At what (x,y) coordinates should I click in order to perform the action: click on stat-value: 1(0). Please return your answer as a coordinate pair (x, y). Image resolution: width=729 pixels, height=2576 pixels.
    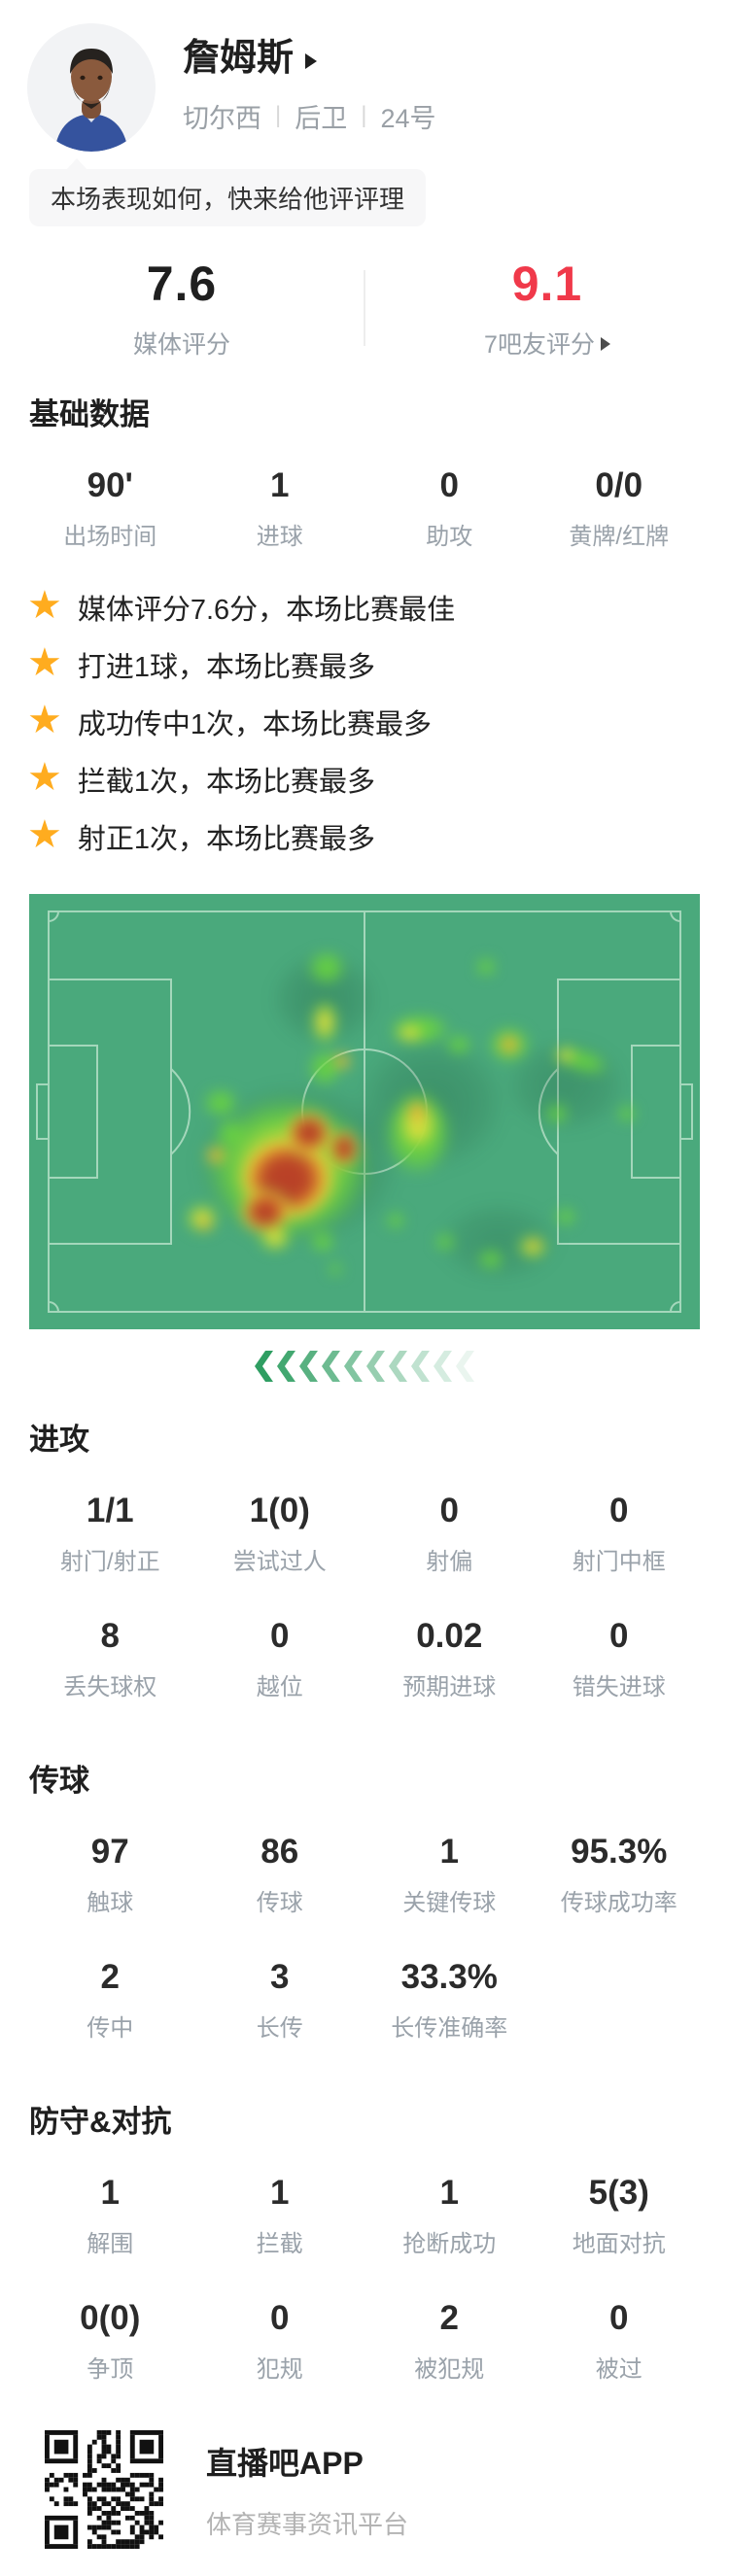
    Looking at the image, I should click on (279, 1510).